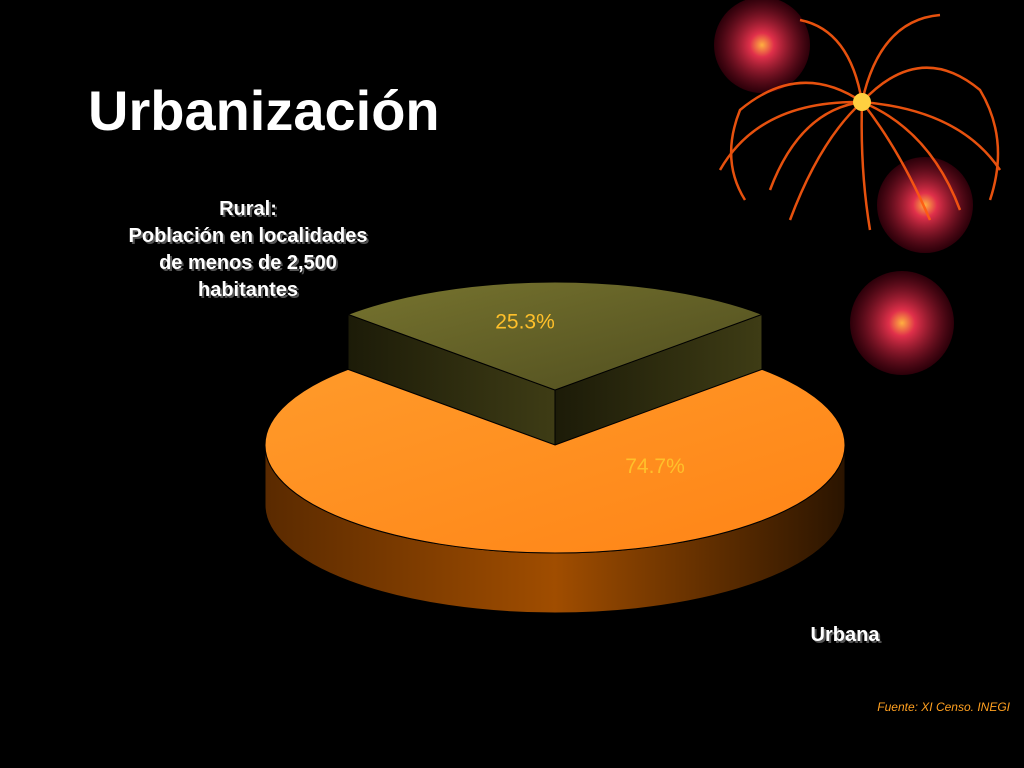 Image resolution: width=1024 pixels, height=768 pixels. What do you see at coordinates (943, 707) in the screenshot?
I see `source-note: Fuente: XI Censo. INEGI` at bounding box center [943, 707].